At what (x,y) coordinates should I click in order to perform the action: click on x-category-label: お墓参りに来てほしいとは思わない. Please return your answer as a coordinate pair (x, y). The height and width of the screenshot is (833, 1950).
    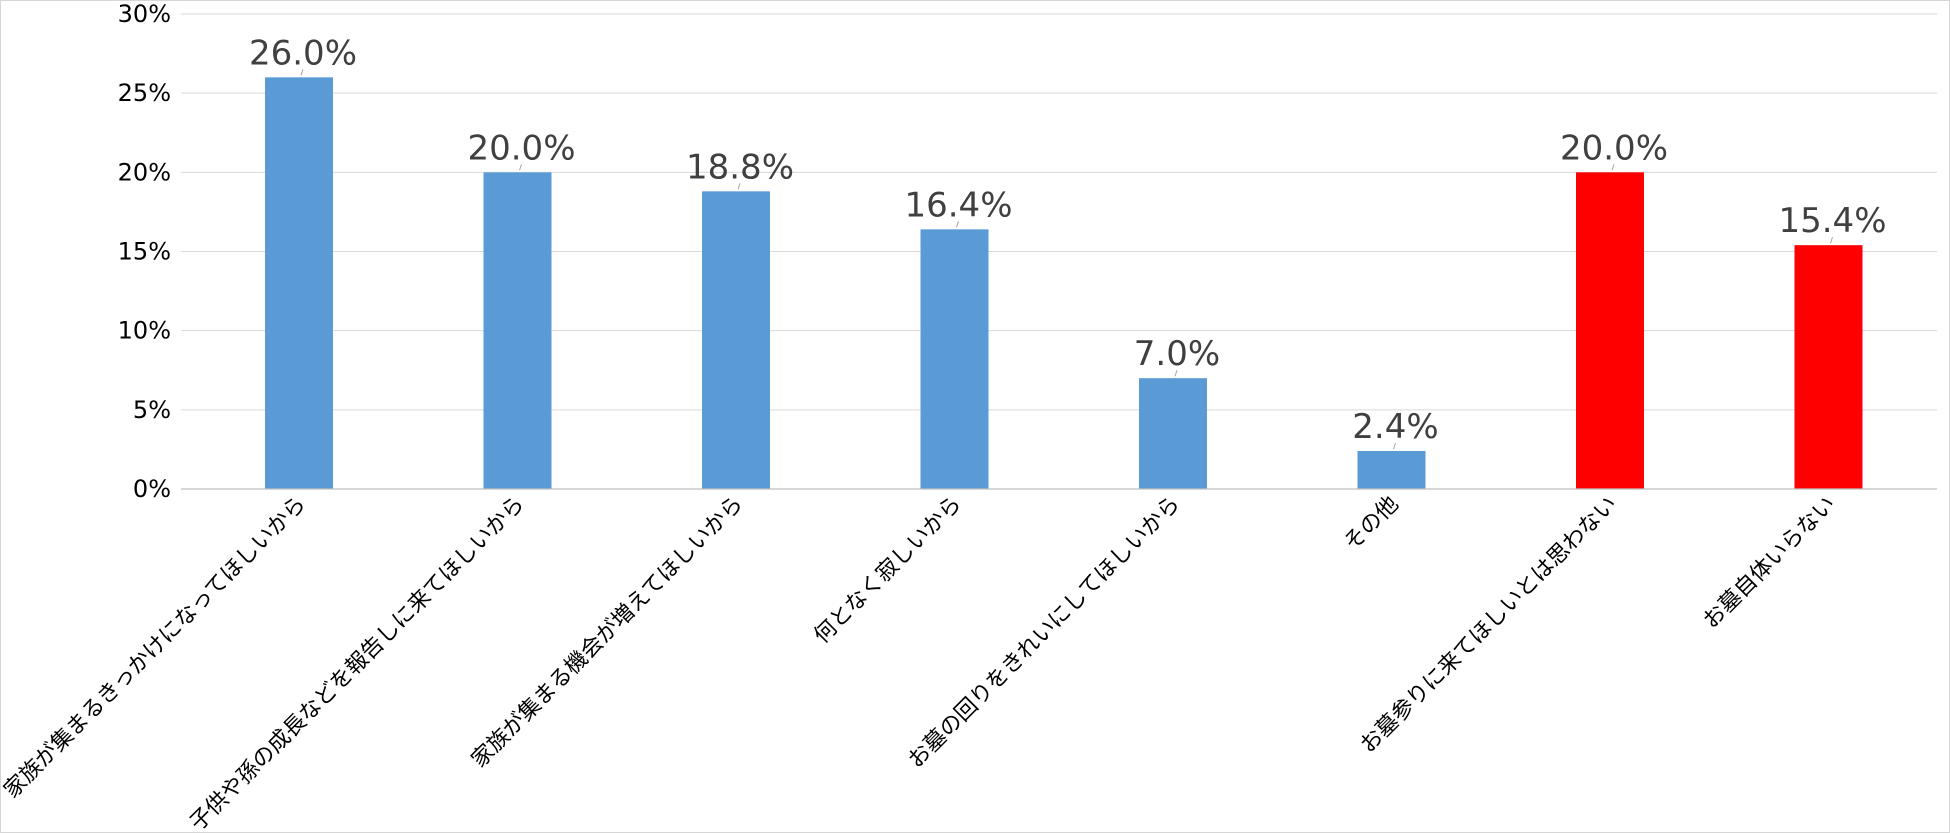
    Looking at the image, I should click on (1489, 625).